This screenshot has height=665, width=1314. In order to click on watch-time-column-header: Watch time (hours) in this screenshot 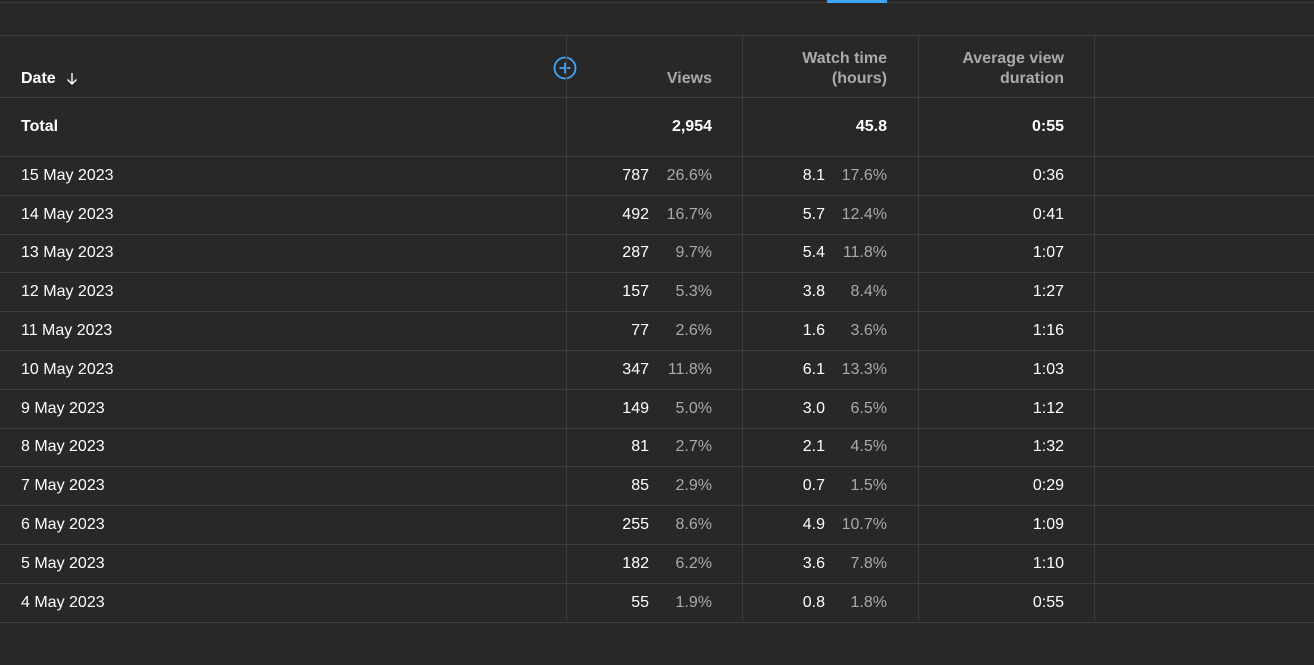, I will do `click(844, 69)`.